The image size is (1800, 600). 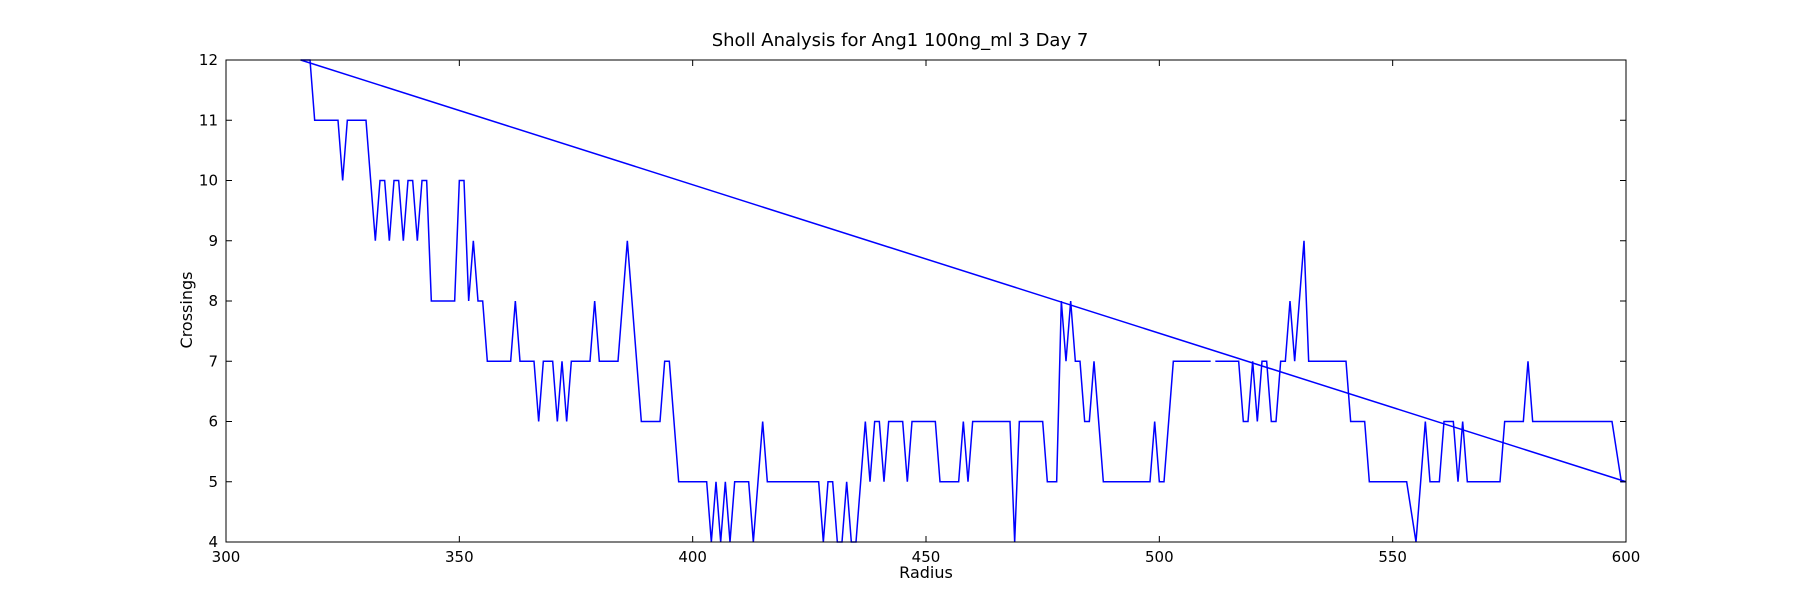 What do you see at coordinates (926, 572) in the screenshot?
I see `x-axis-label: Radius` at bounding box center [926, 572].